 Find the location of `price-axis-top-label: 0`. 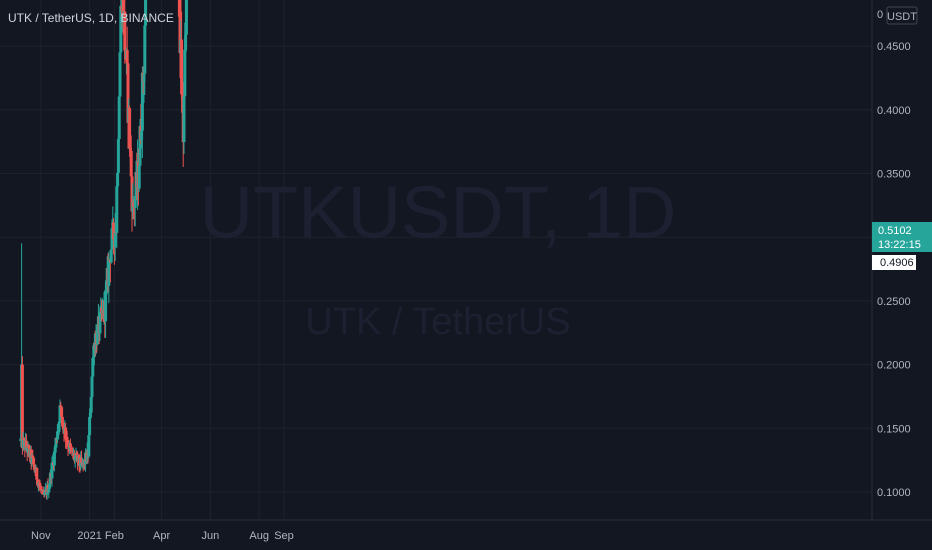

price-axis-top-label: 0 is located at coordinates (880, 15).